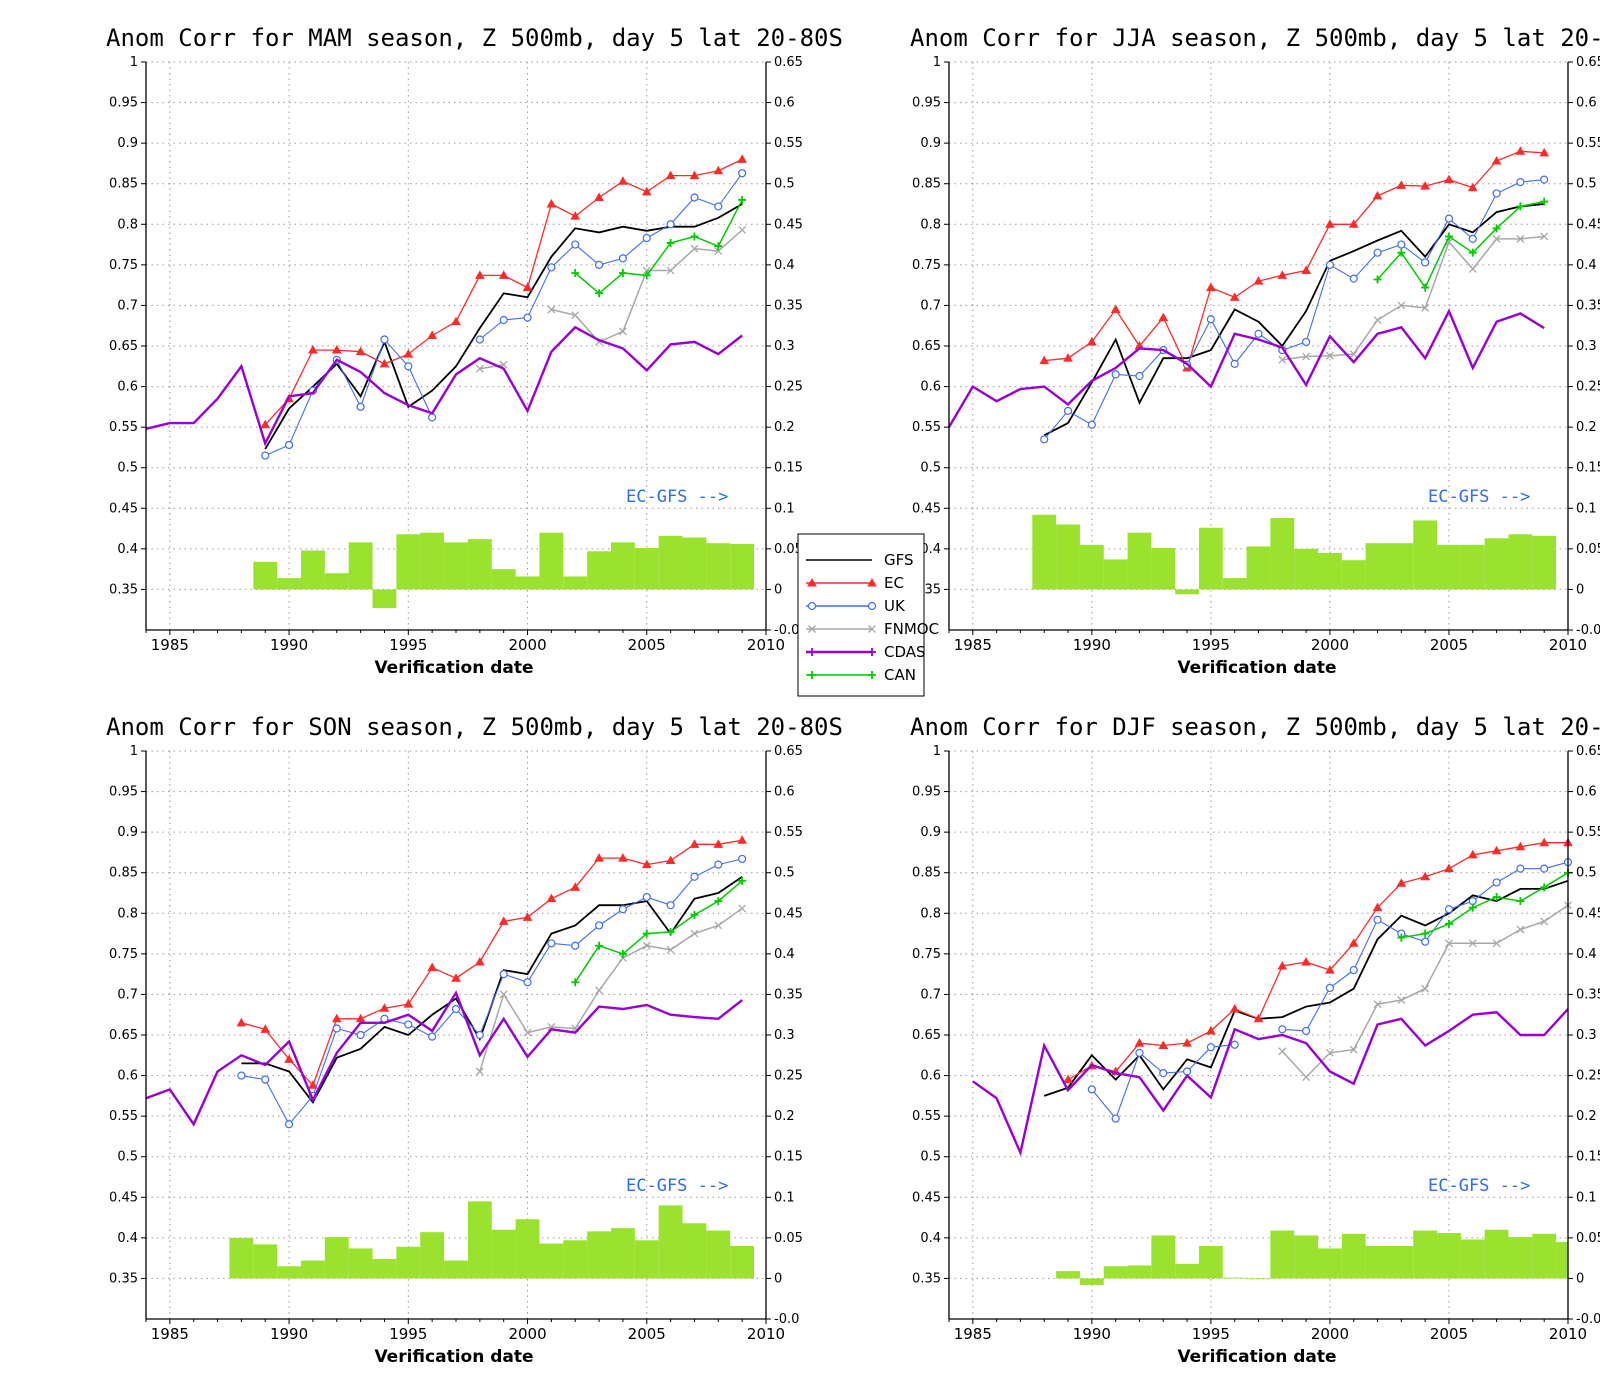 Image resolution: width=1600 pixels, height=1376 pixels. I want to click on legend-marker-cdas, so click(872, 652).